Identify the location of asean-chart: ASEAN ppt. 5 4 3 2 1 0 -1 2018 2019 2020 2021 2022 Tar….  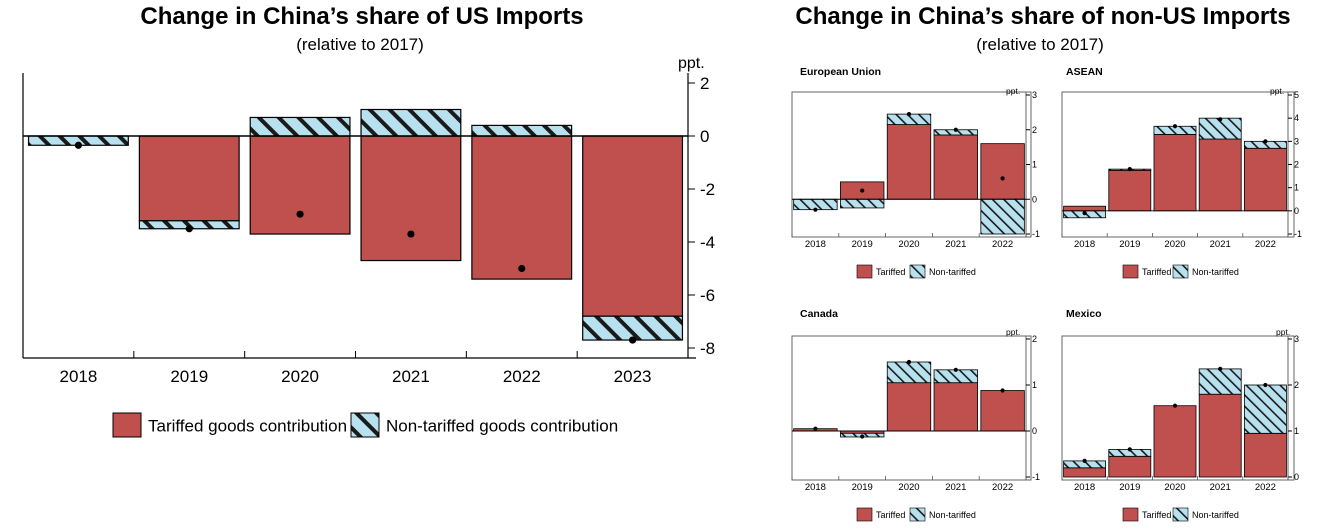
(1181, 172).